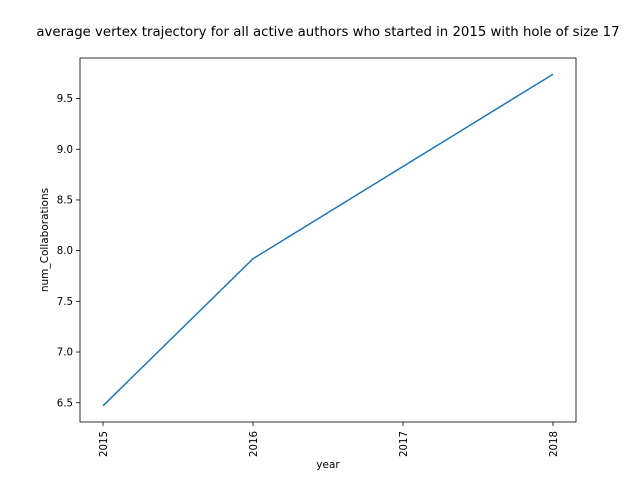 The height and width of the screenshot is (480, 640). Describe the element at coordinates (65, 251) in the screenshot. I see `y-tick-label: 8.0` at that location.